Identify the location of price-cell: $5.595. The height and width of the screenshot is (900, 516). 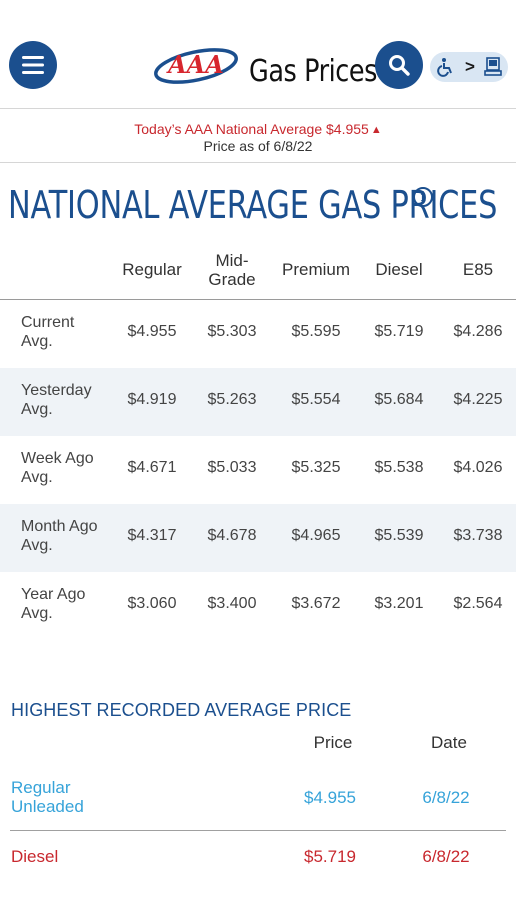
(316, 331).